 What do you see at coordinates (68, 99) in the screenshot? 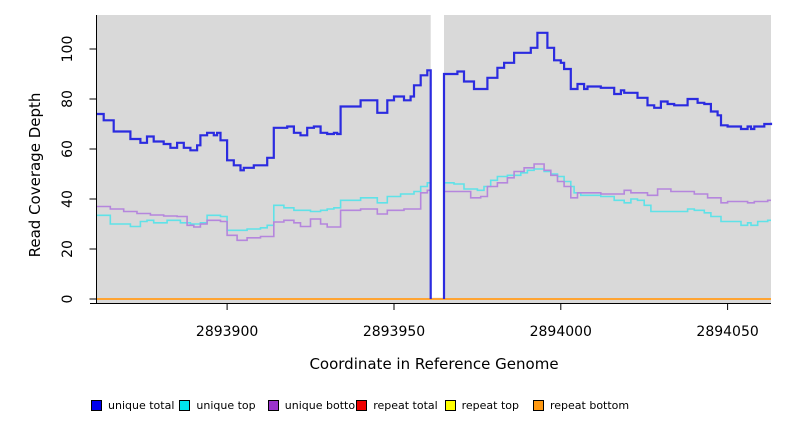
I see `y-tick-label: 80` at bounding box center [68, 99].